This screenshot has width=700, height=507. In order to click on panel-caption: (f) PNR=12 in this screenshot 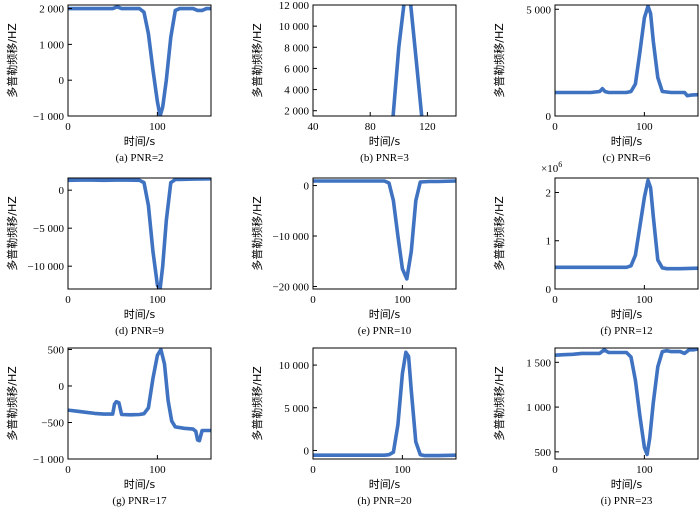, I will do `click(626, 331)`.